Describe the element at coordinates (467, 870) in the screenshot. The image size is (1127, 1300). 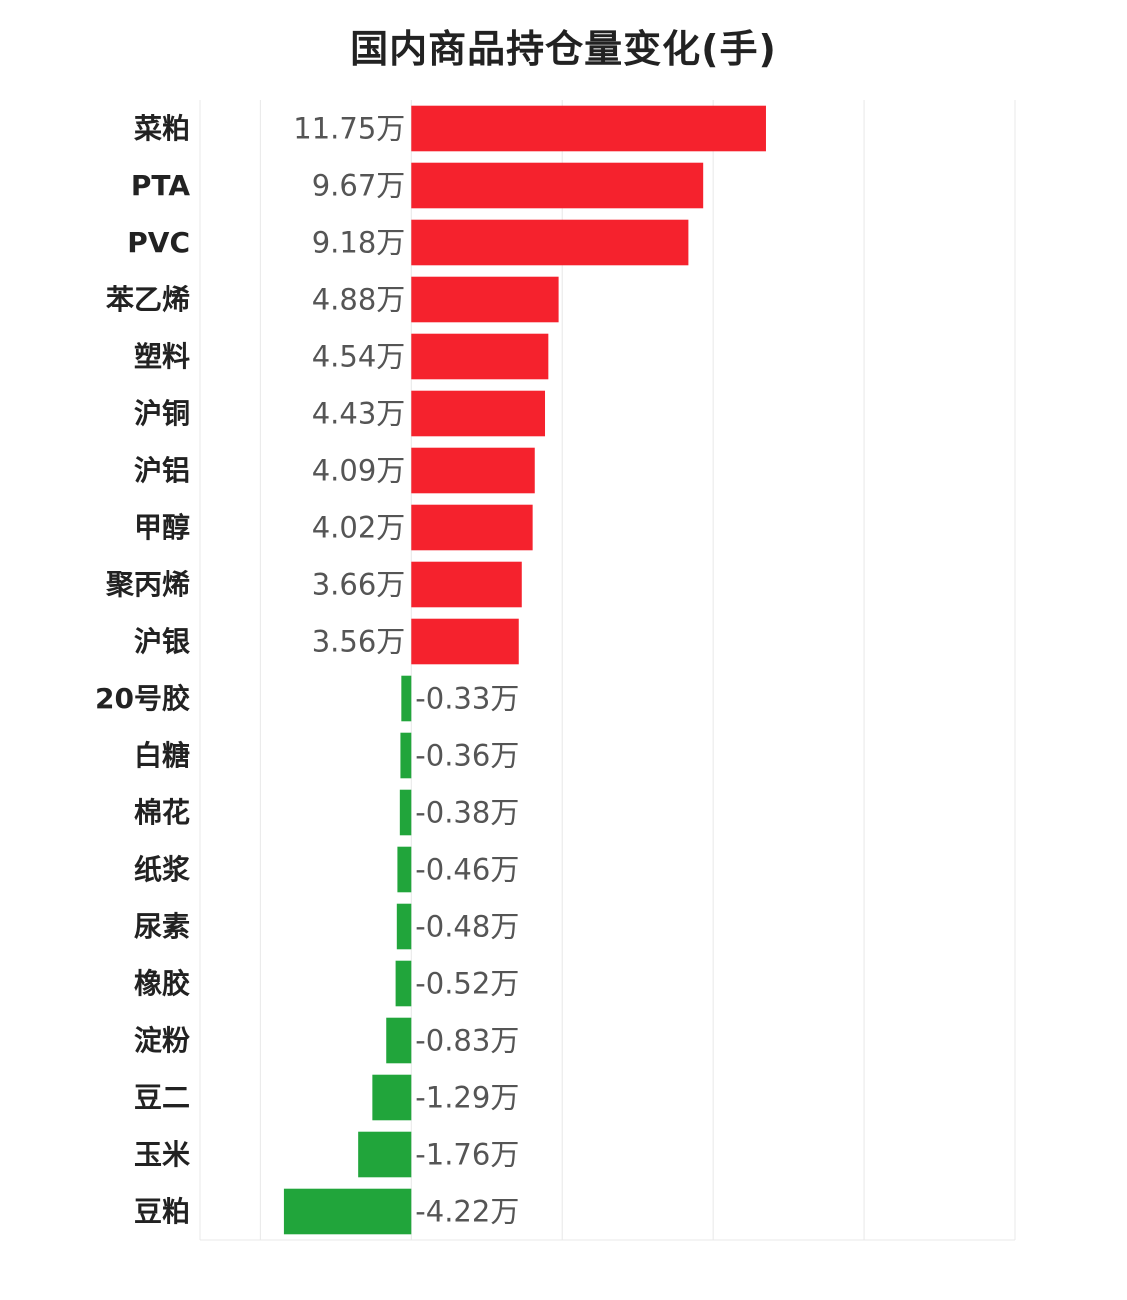
I see `data-label: -0.46万` at that location.